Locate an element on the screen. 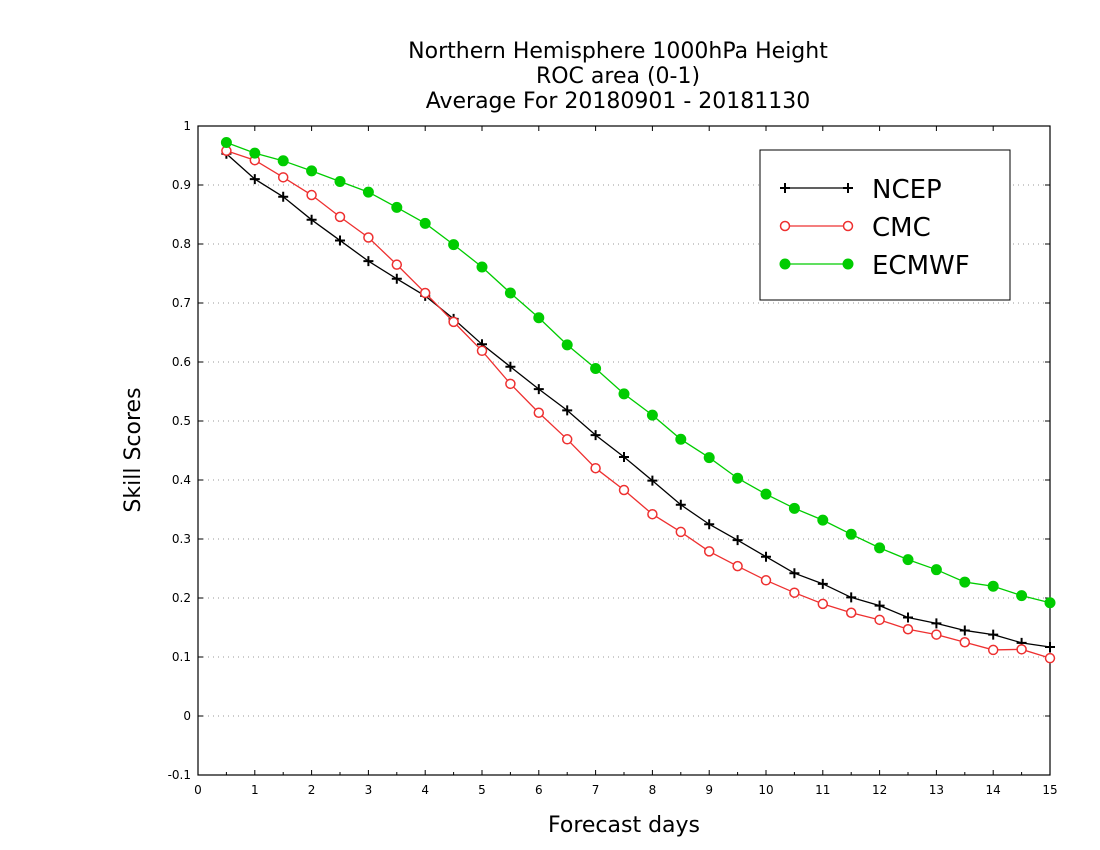  y-tick-label: 0.9 is located at coordinates (181, 185).